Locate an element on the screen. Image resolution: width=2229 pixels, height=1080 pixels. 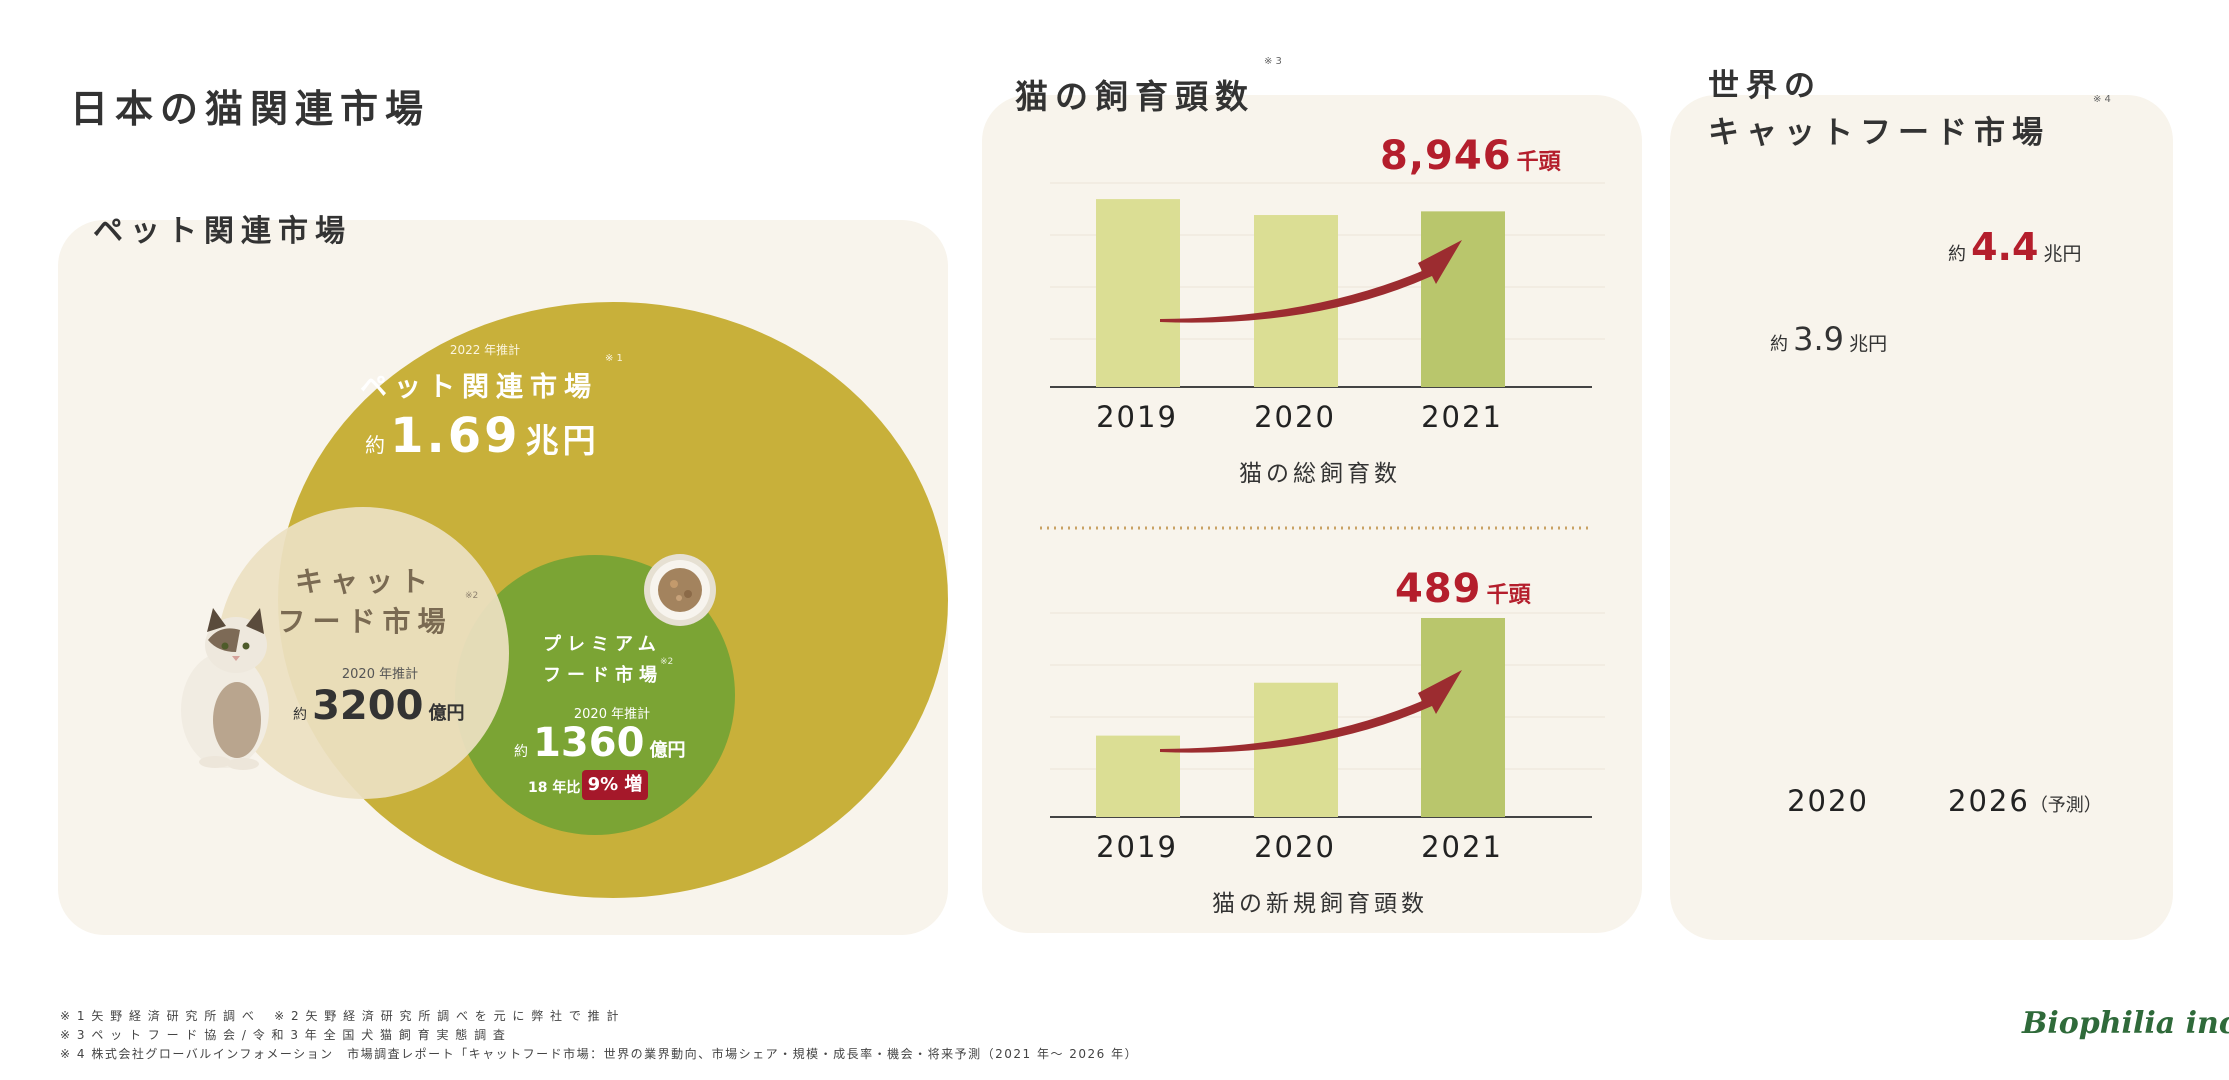
pet-market-value-row: 約 1.69 兆円 is located at coordinates (495, 436).